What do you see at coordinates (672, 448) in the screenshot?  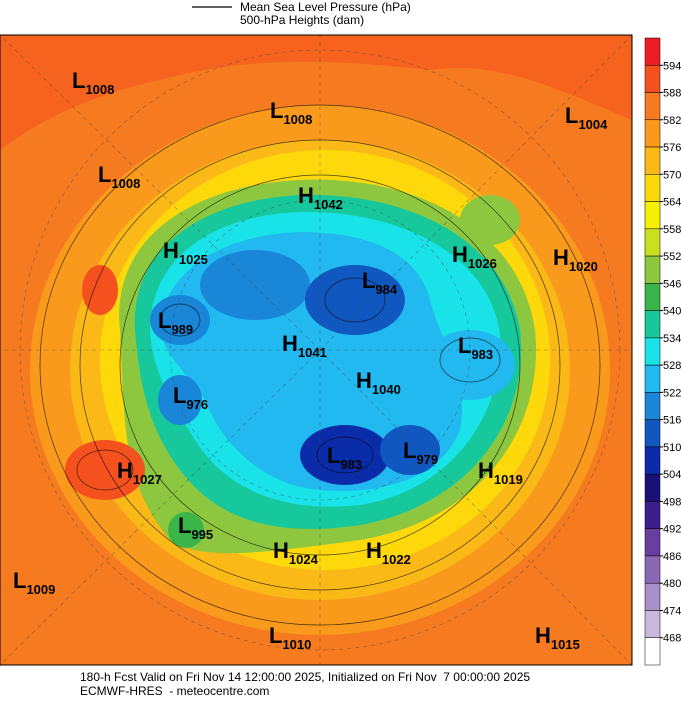 I see `colorbar-label: 510` at bounding box center [672, 448].